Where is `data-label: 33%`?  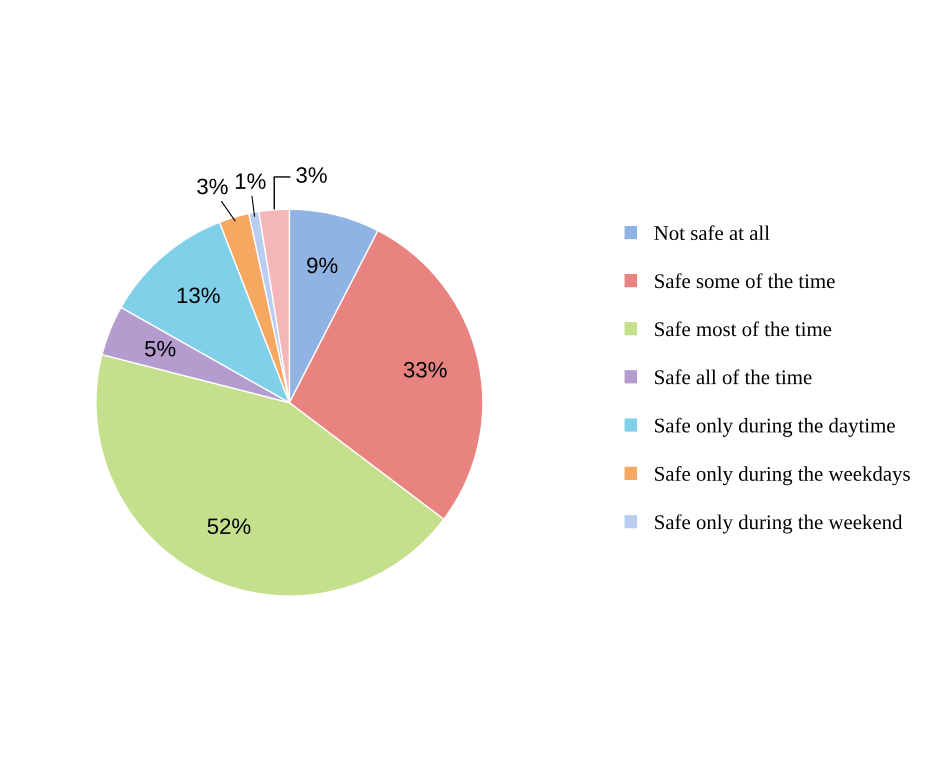 data-label: 33% is located at coordinates (425, 370).